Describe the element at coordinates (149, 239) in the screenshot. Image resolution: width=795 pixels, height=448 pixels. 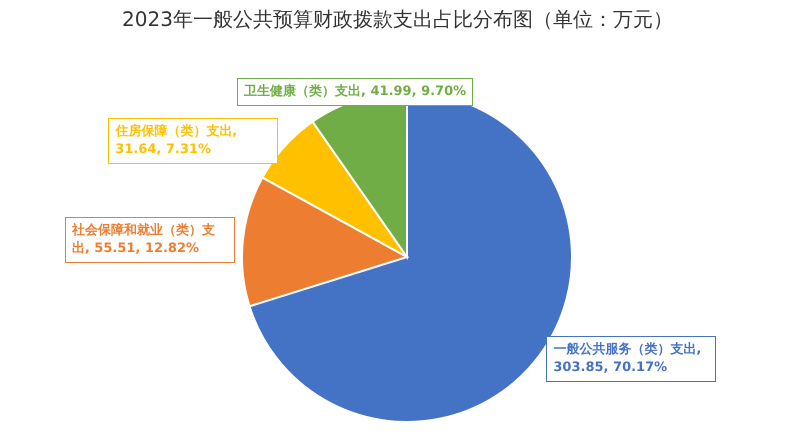
I see `slice-label: 社会保障和就业（类）支出, 55.51, 12.82%` at that location.